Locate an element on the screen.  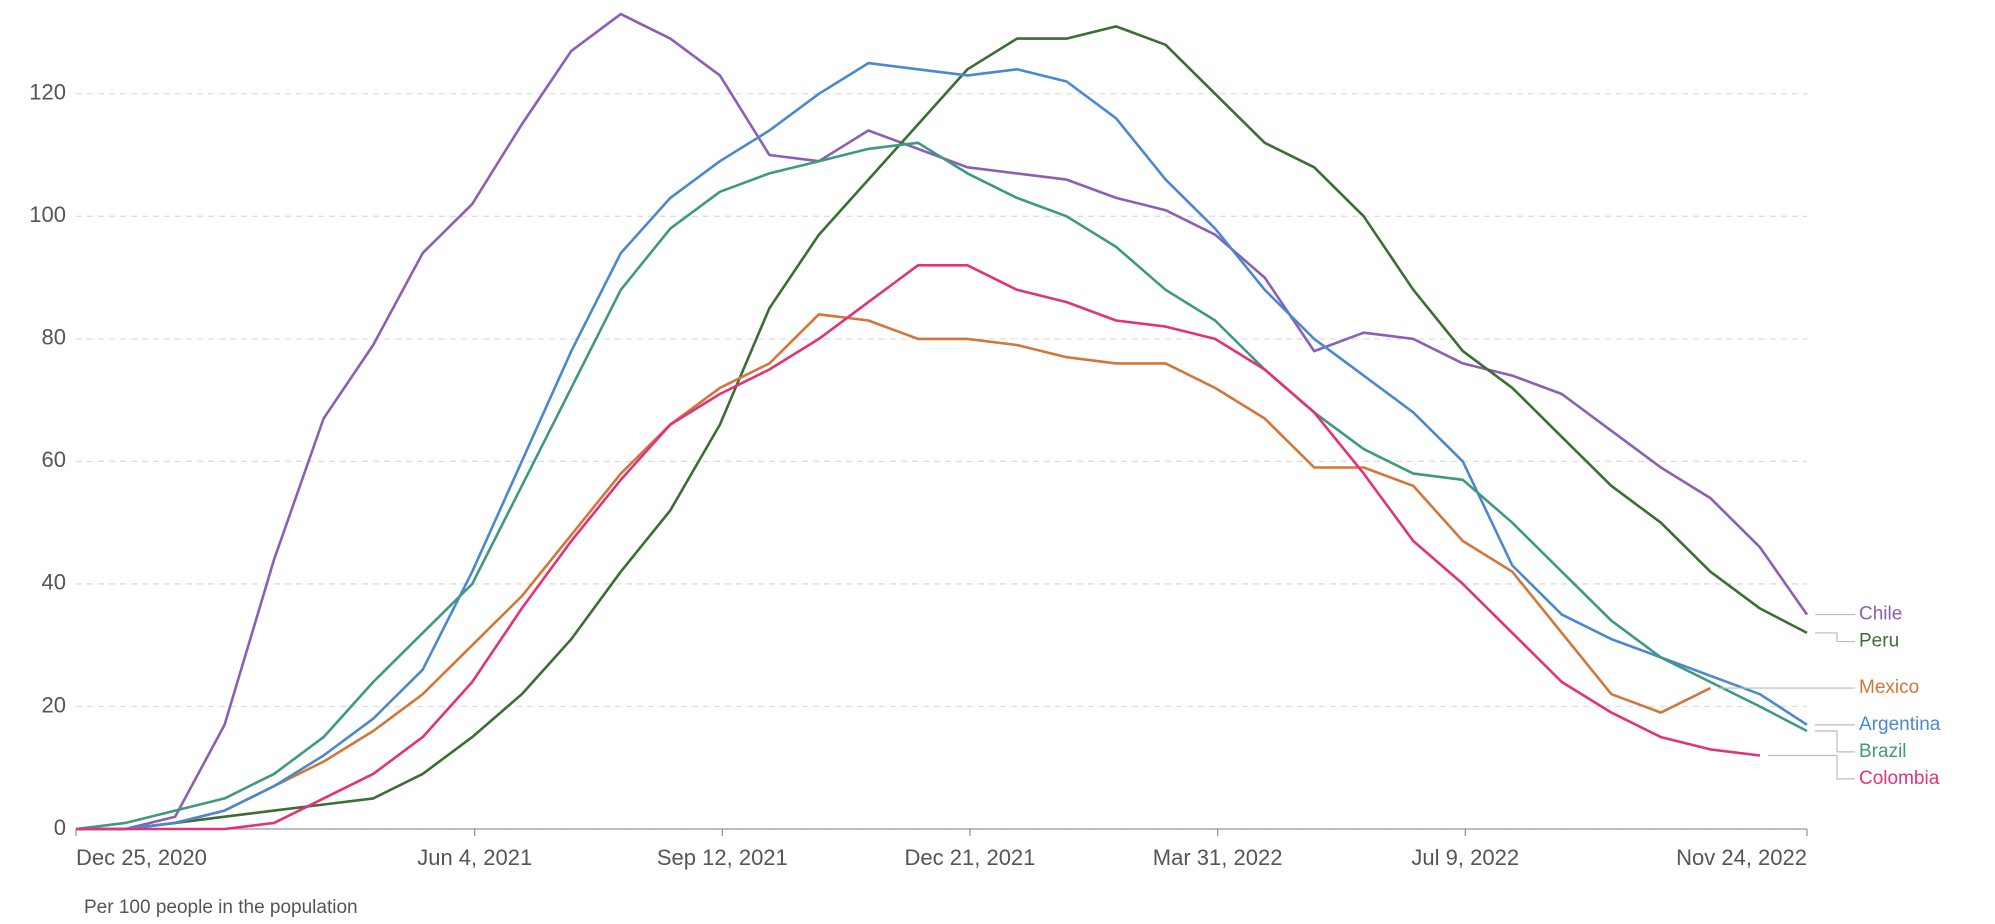
y-tick-label: 20 is located at coordinates (54, 704).